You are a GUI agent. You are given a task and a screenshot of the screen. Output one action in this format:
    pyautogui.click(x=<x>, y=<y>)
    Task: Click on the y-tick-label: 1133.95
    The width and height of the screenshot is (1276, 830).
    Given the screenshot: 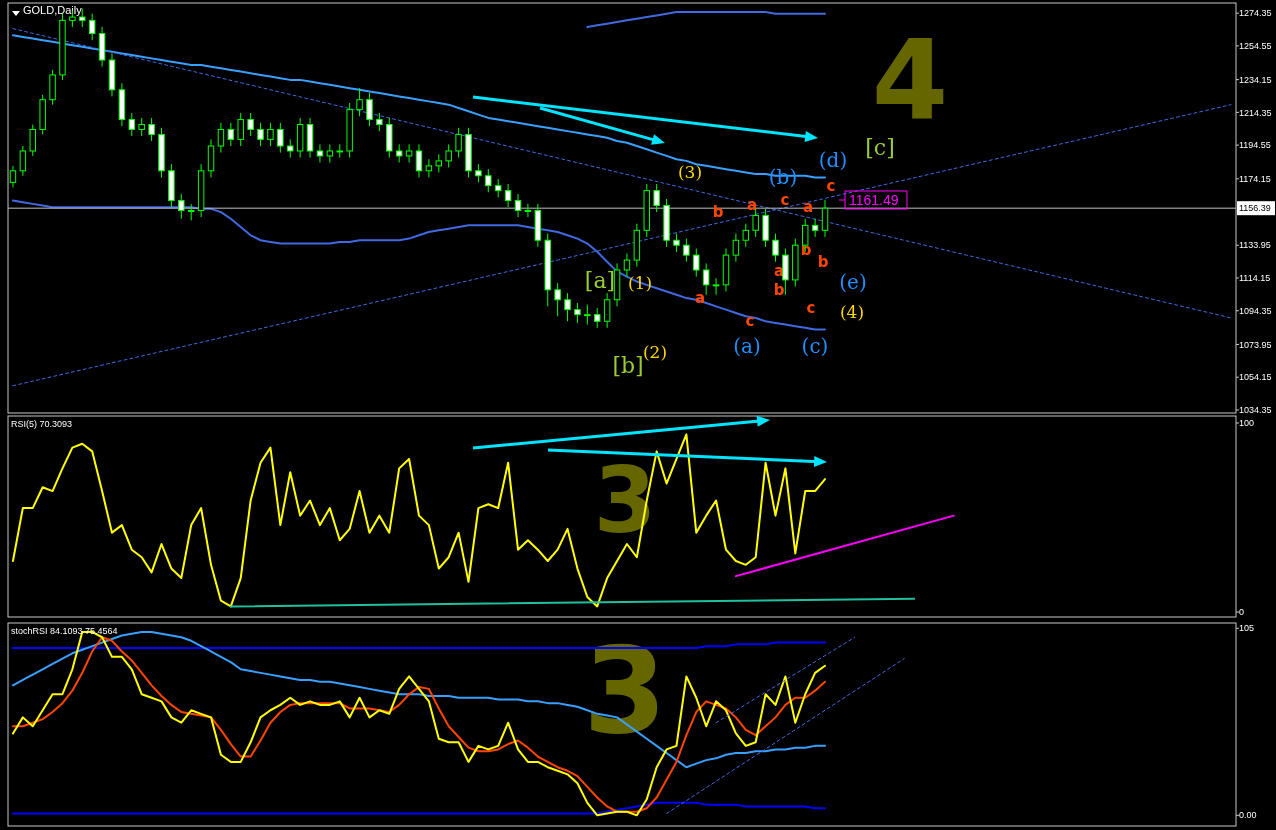 What is the action you would take?
    pyautogui.click(x=1255, y=245)
    